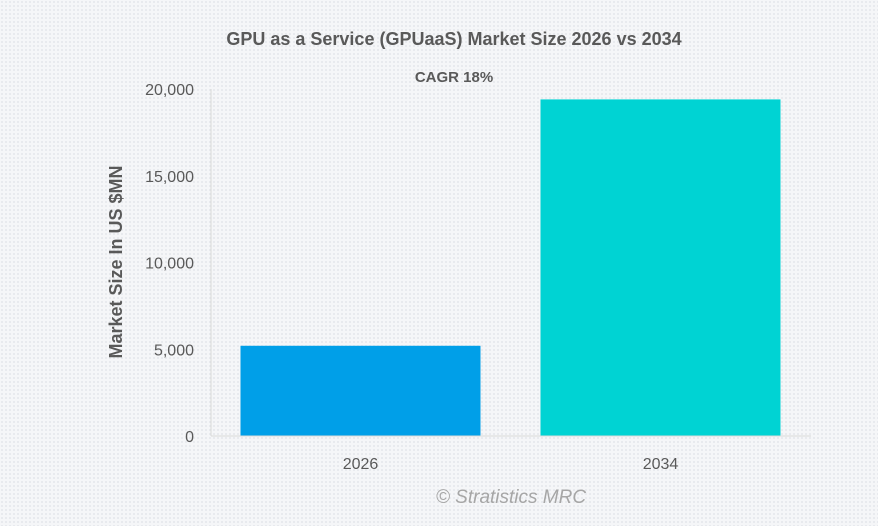 The image size is (878, 526). Describe the element at coordinates (361, 464) in the screenshot. I see `x-tick-label: 2026` at that location.